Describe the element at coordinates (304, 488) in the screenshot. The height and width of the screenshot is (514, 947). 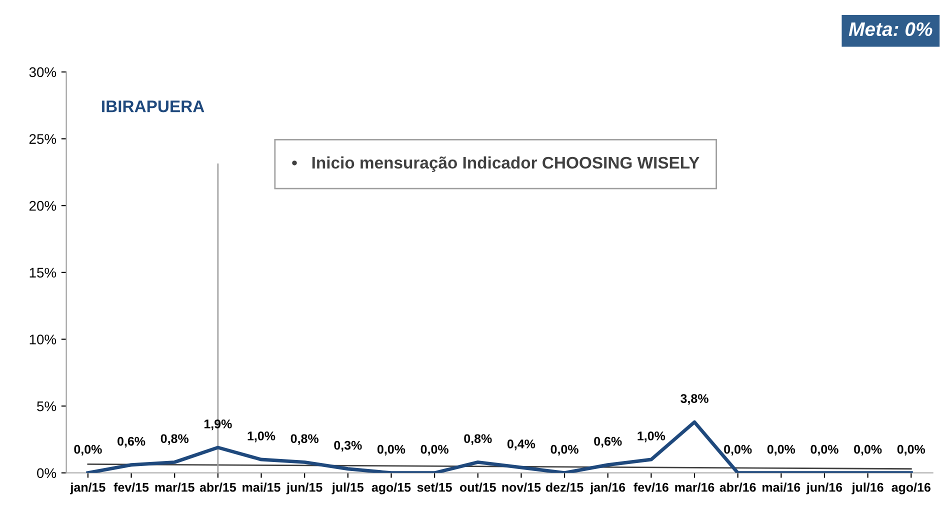
I see `x-tick-label: jun/15` at that location.